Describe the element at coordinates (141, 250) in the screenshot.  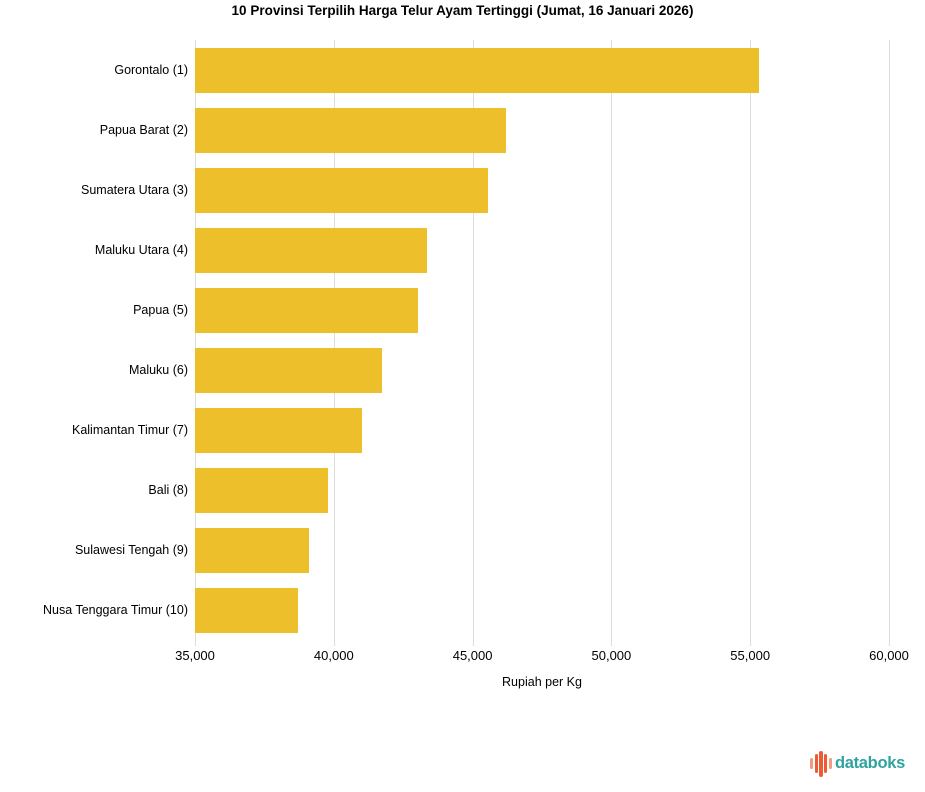
I see `y-axis-label: Maluku Utara (4)` at that location.